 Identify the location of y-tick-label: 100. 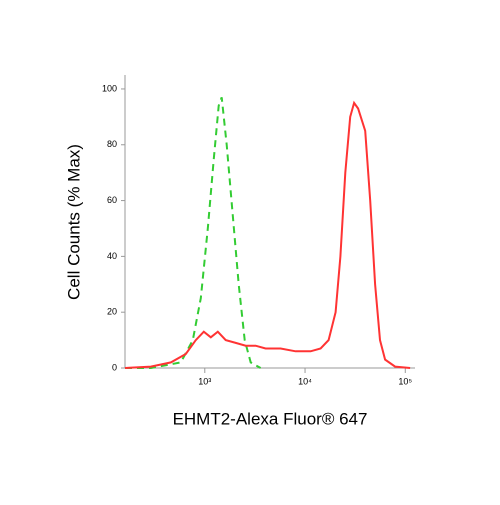
(109, 88).